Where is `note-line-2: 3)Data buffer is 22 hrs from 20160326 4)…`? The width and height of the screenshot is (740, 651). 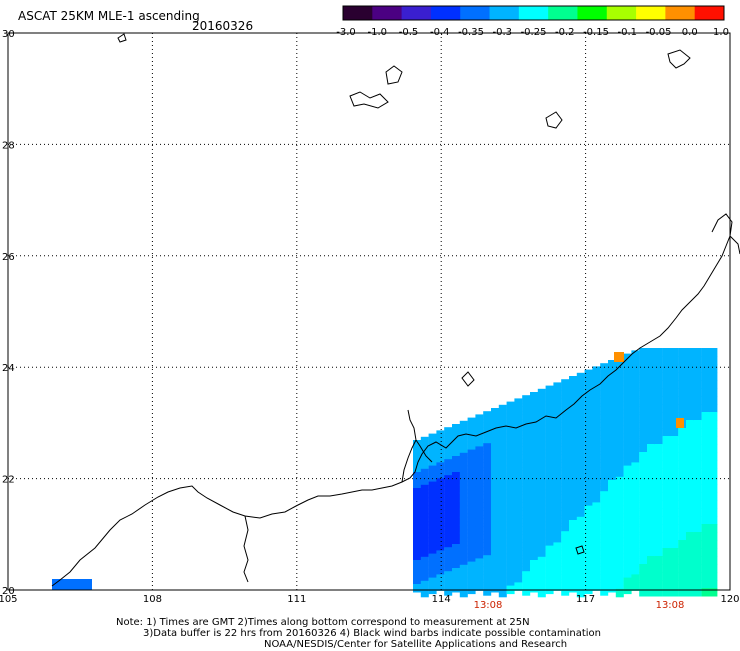 note-line-2: 3)Data buffer is 22 hrs from 20160326 4)… is located at coordinates (372, 633).